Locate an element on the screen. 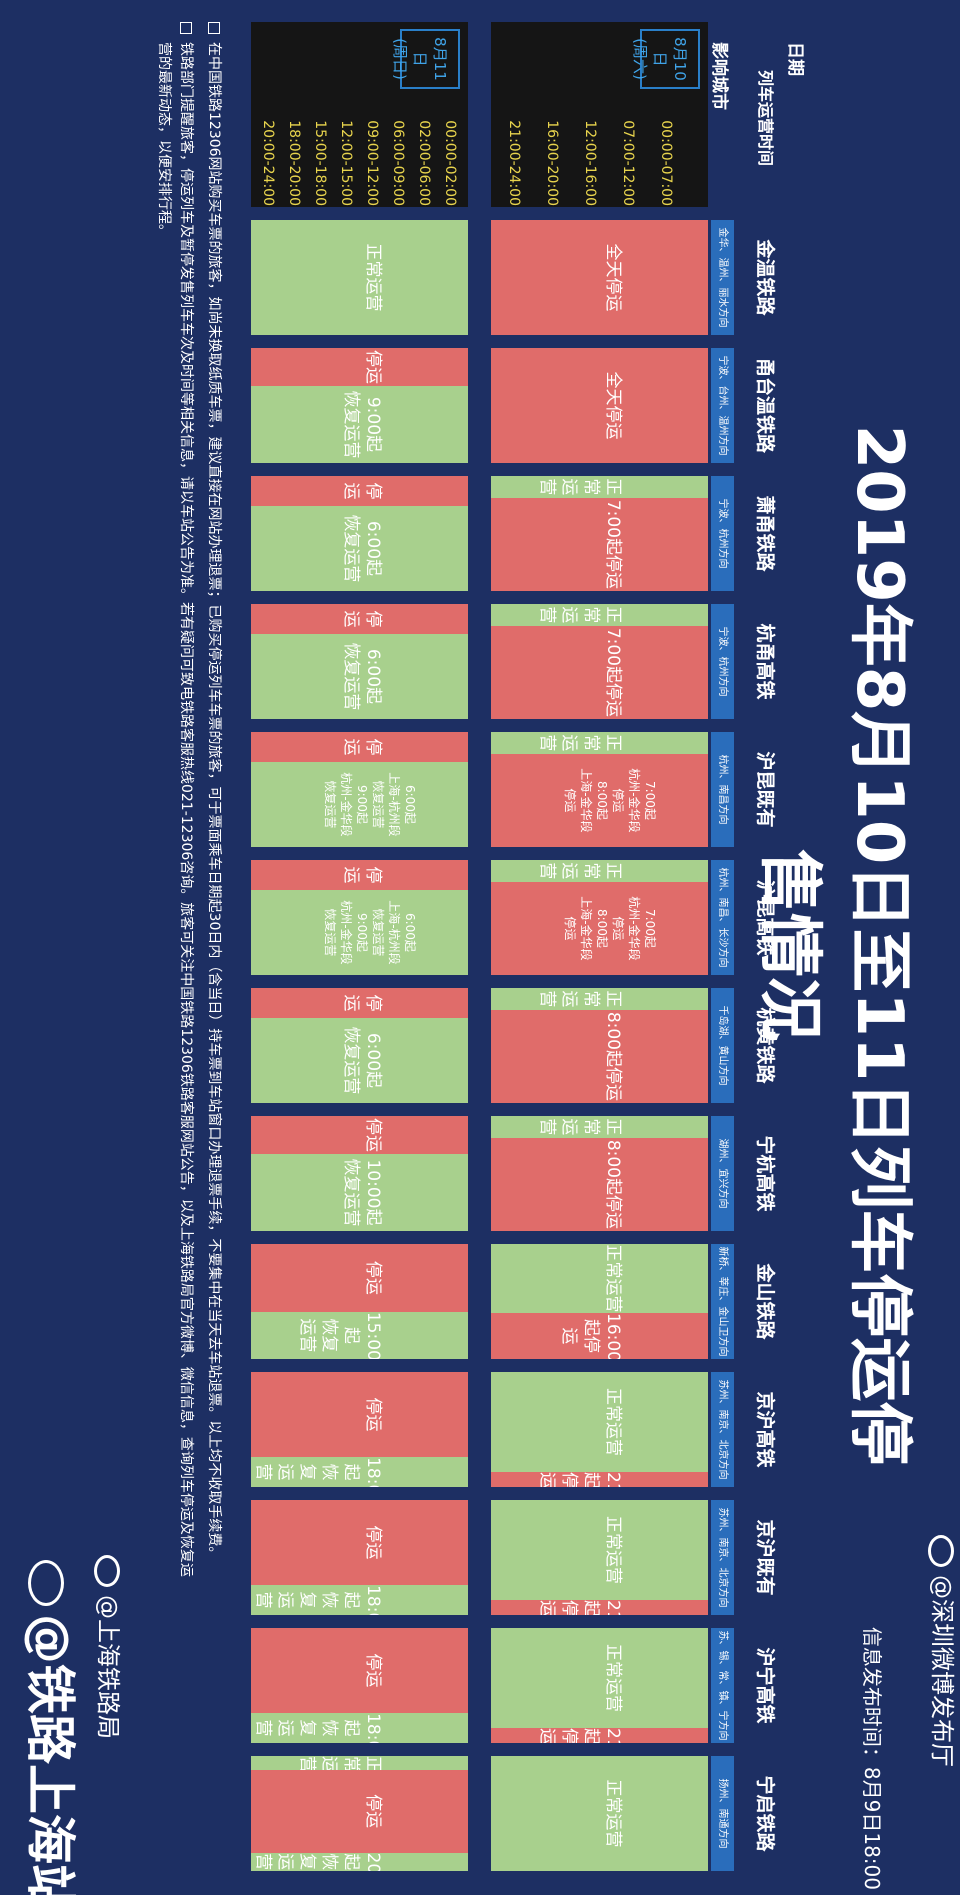 This screenshot has height=1895, width=960. status-cell-aug11: 停运 9:00起 恢复运营 is located at coordinates (359, 405).